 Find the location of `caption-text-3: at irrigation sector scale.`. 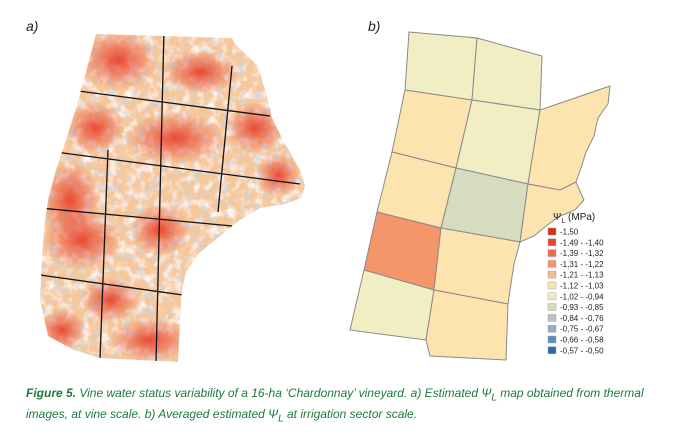

caption-text-3: at irrigation sector scale. is located at coordinates (350, 414).